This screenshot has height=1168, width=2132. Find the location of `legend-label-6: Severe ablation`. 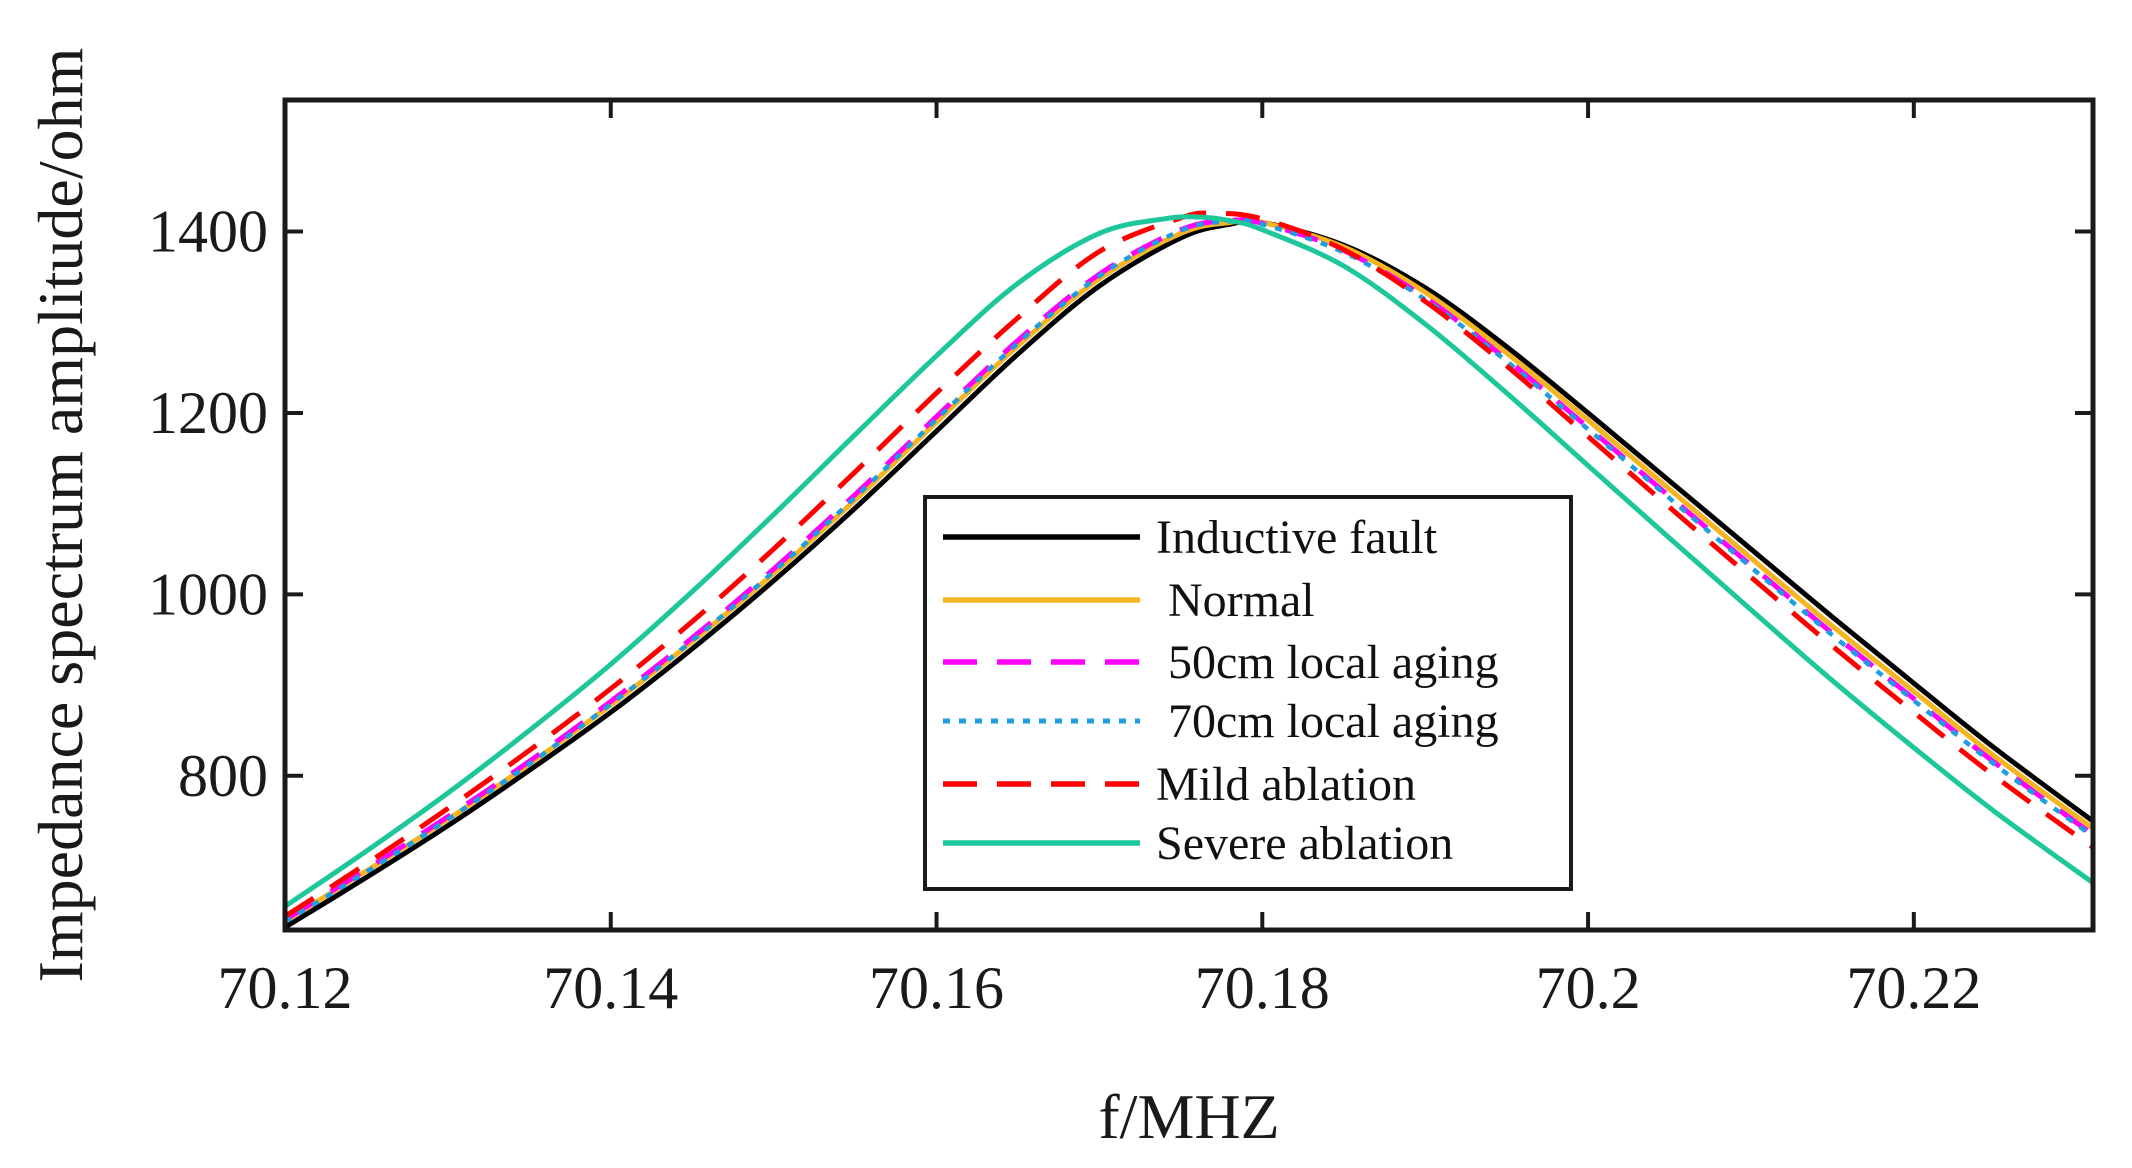

legend-label-6: Severe ablation is located at coordinates (1304, 843).